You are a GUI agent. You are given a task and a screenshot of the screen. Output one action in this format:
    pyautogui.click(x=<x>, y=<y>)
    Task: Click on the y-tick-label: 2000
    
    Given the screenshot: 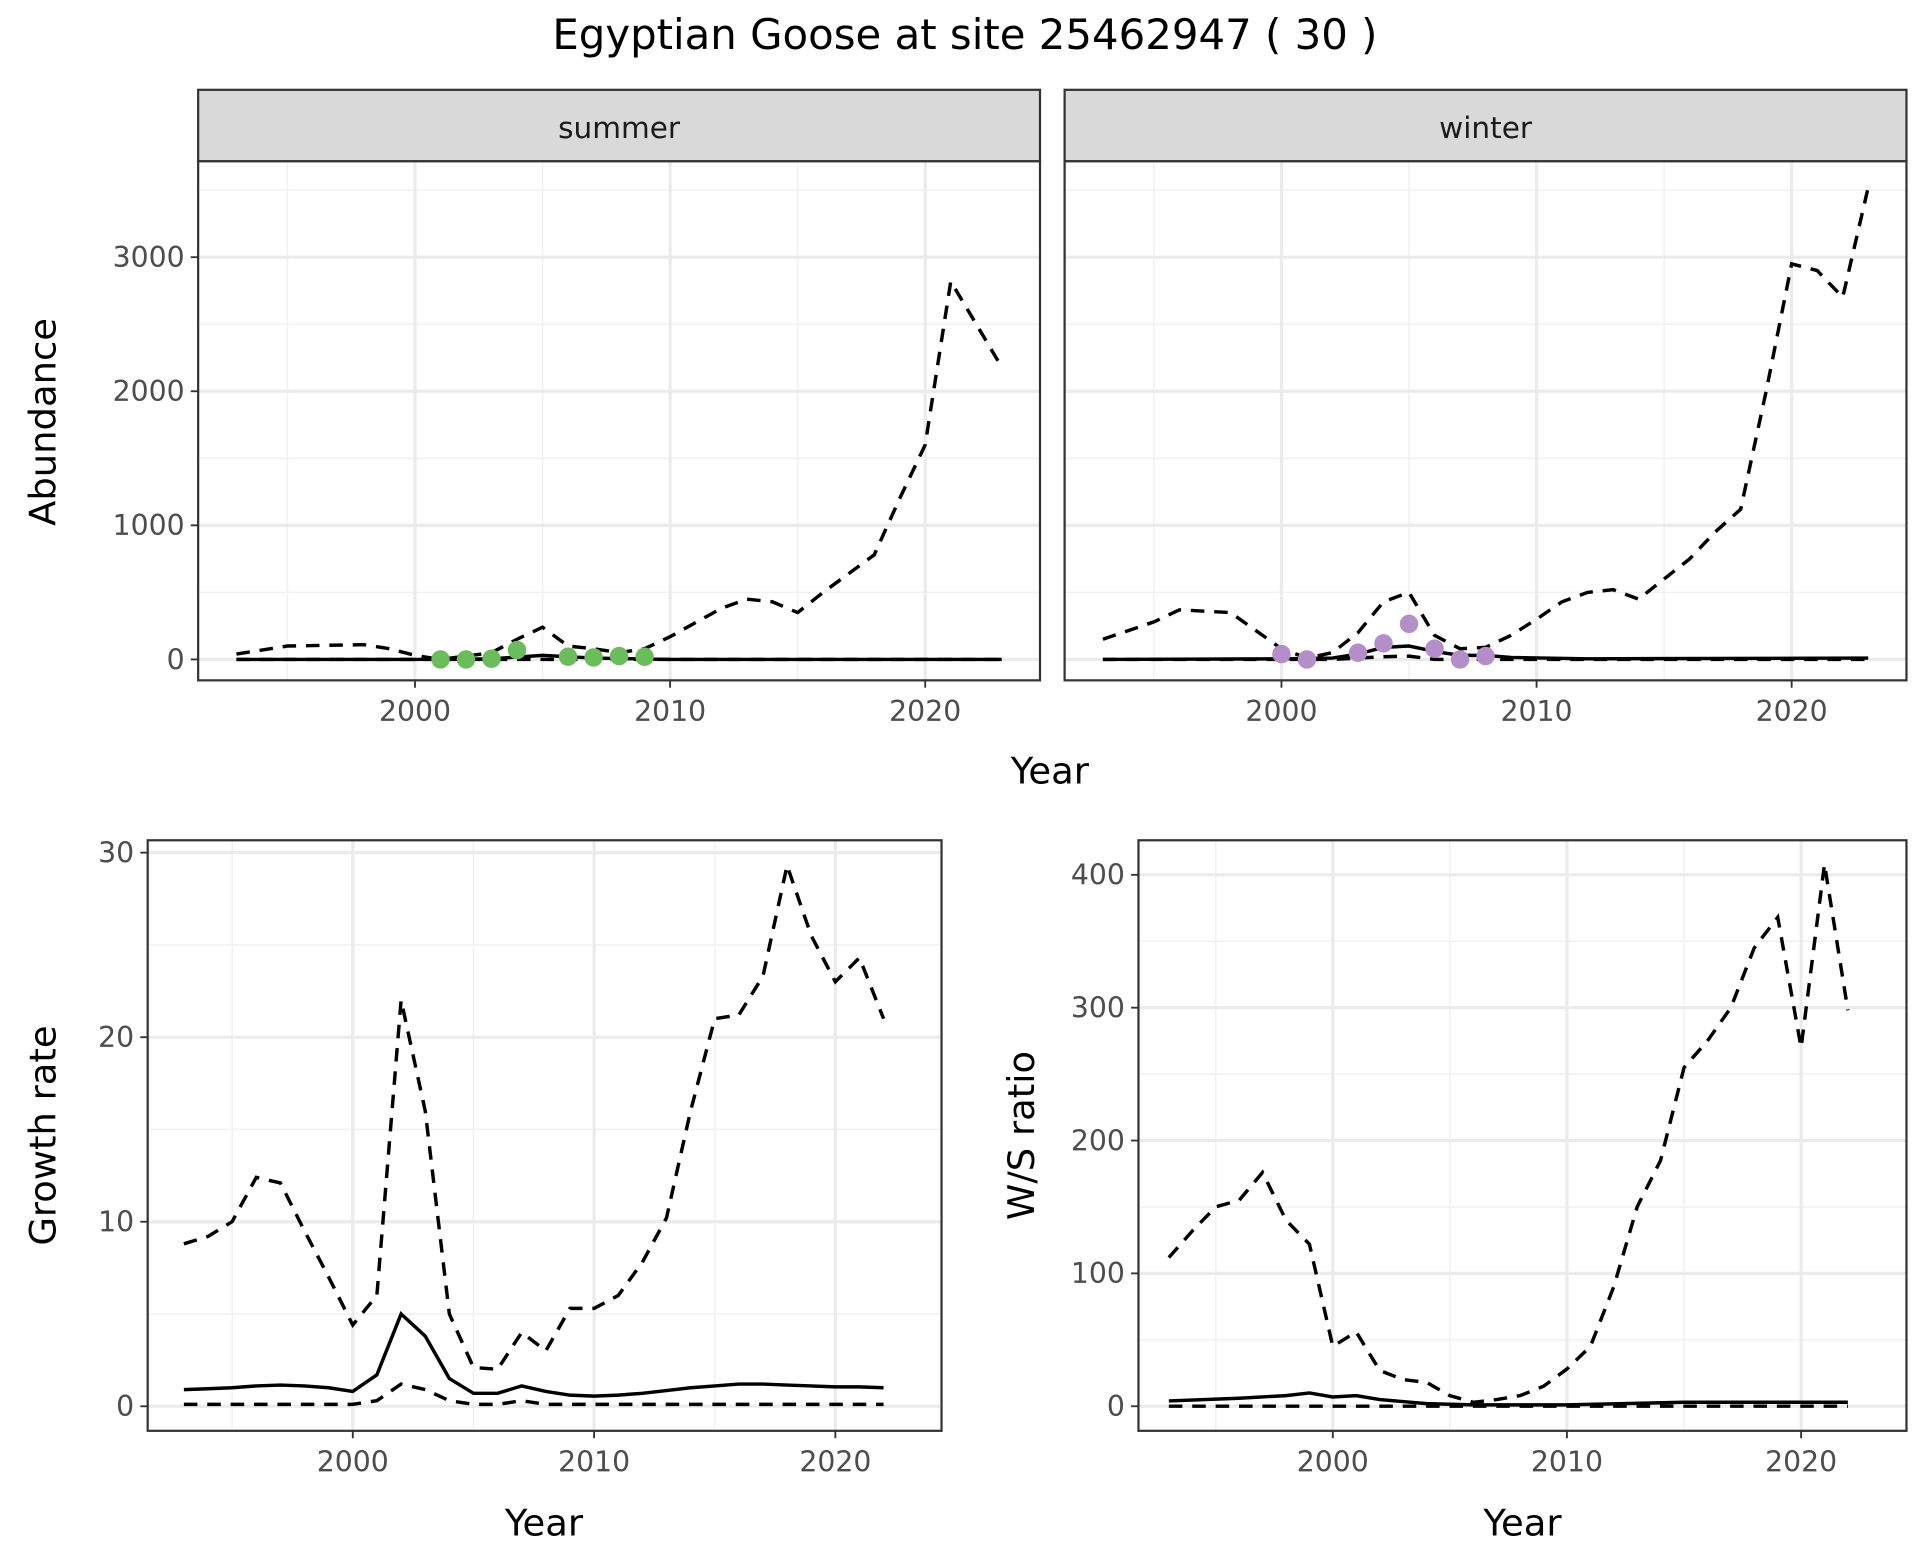 What is the action you would take?
    pyautogui.click(x=149, y=391)
    